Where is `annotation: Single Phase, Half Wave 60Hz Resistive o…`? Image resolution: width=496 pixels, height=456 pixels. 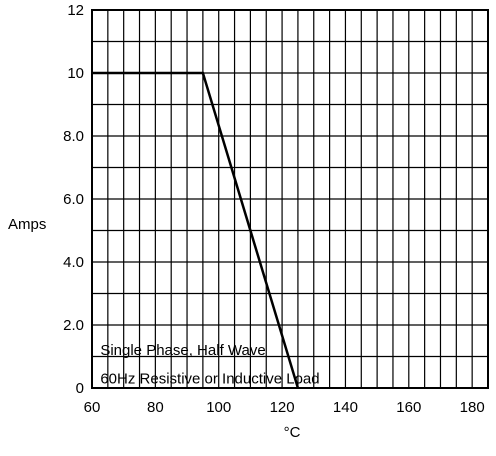
annotation: Single Phase, Half Wave 60Hz Resistive o… is located at coordinates (209, 364).